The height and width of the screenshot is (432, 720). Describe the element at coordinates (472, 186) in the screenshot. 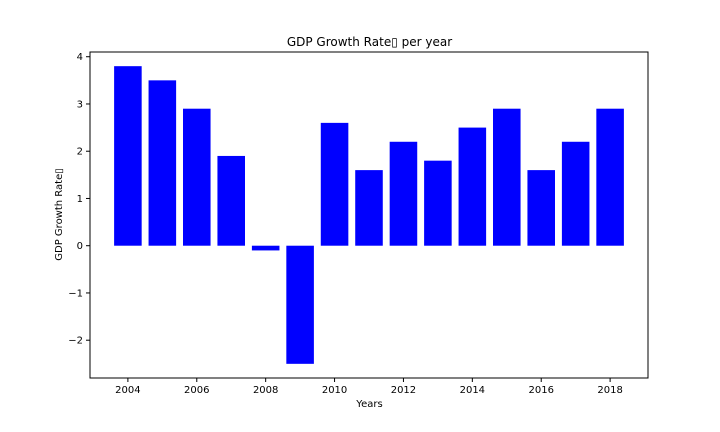

I see `bar-2014` at that location.